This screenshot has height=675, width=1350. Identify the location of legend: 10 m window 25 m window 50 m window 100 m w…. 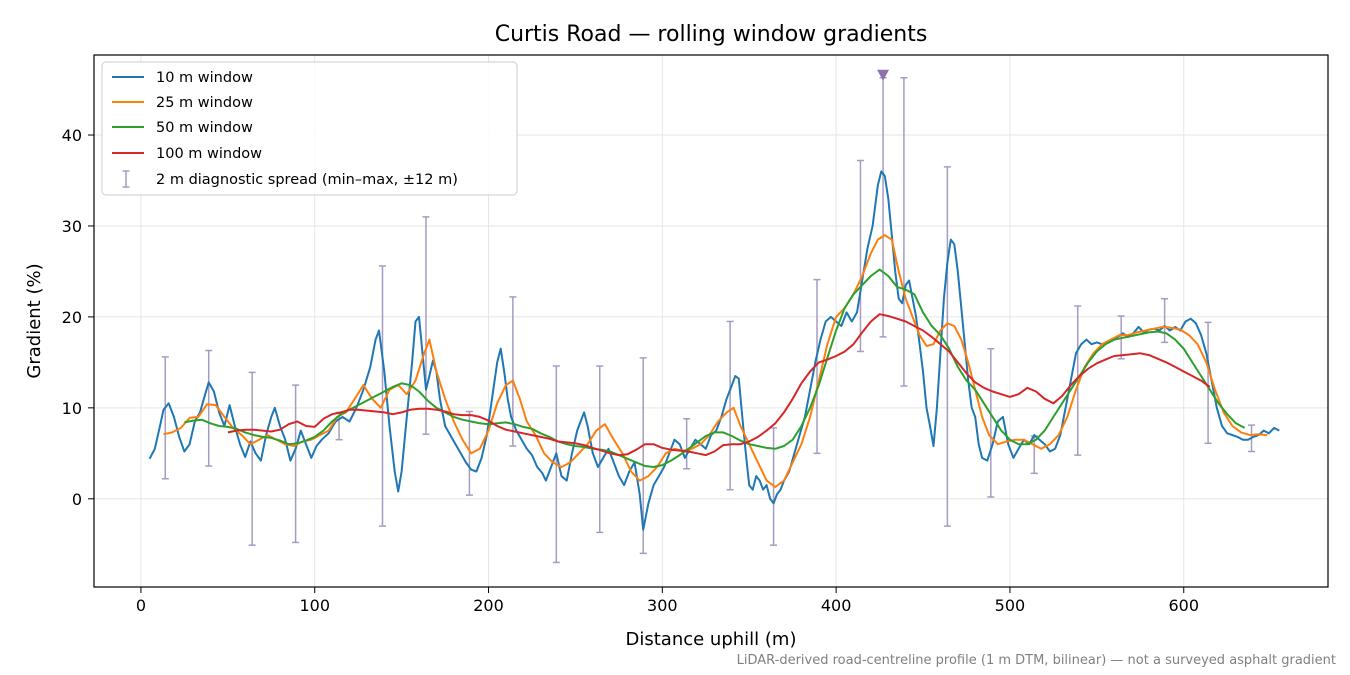
(309, 128).